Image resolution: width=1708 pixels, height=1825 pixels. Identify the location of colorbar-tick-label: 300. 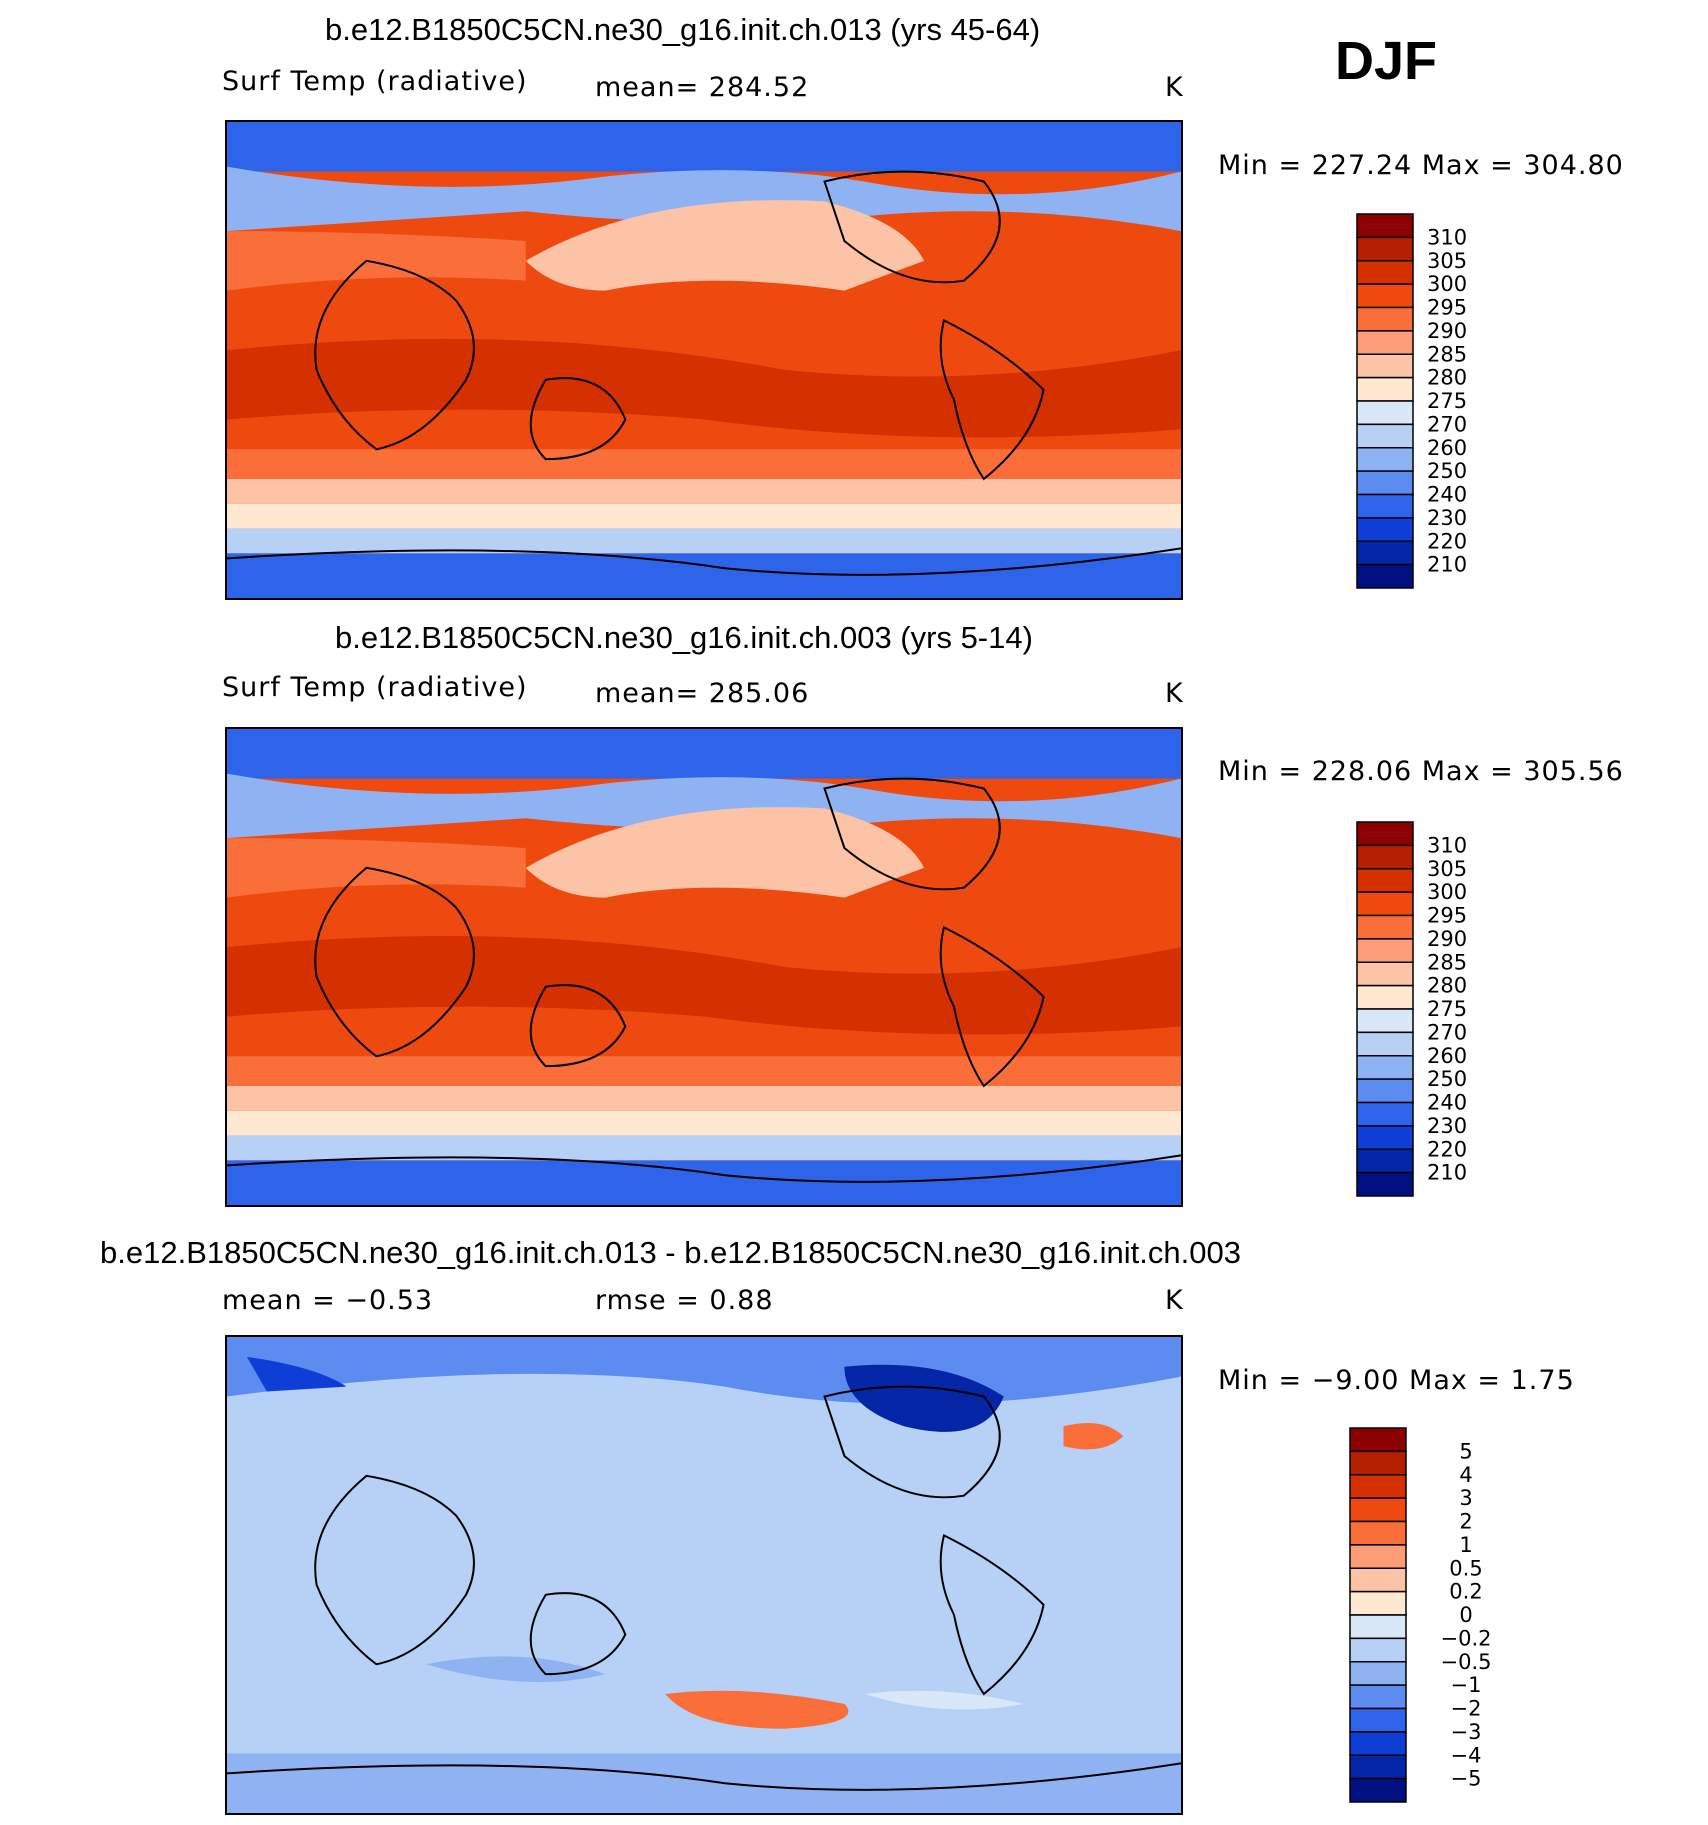
(1447, 284).